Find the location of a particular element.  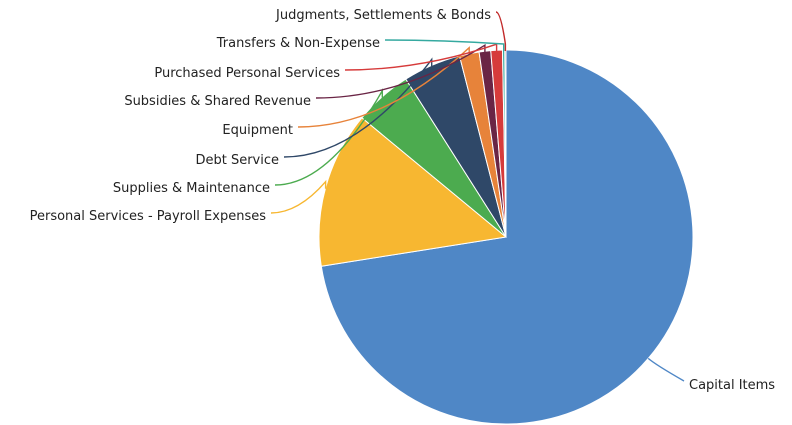

slice-label-supplies-maintenance: Supplies & Maintenance is located at coordinates (191, 188).